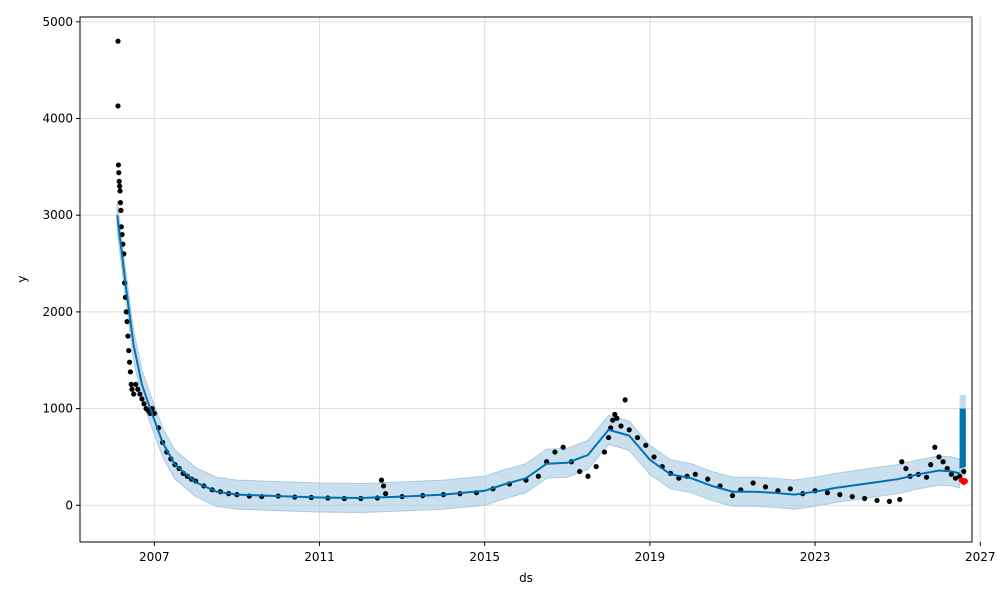 Image resolution: width=1000 pixels, height=604 pixels. Describe the element at coordinates (154, 557) in the screenshot. I see `x-tick-label-0: 2007` at that location.